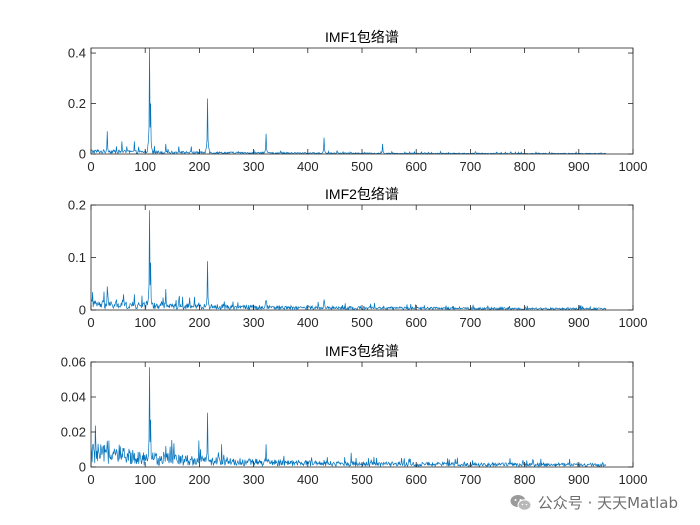 The width and height of the screenshot is (700, 525). What do you see at coordinates (77, 103) in the screenshot?
I see `y-tick-label-1-1: 0.2` at bounding box center [77, 103].